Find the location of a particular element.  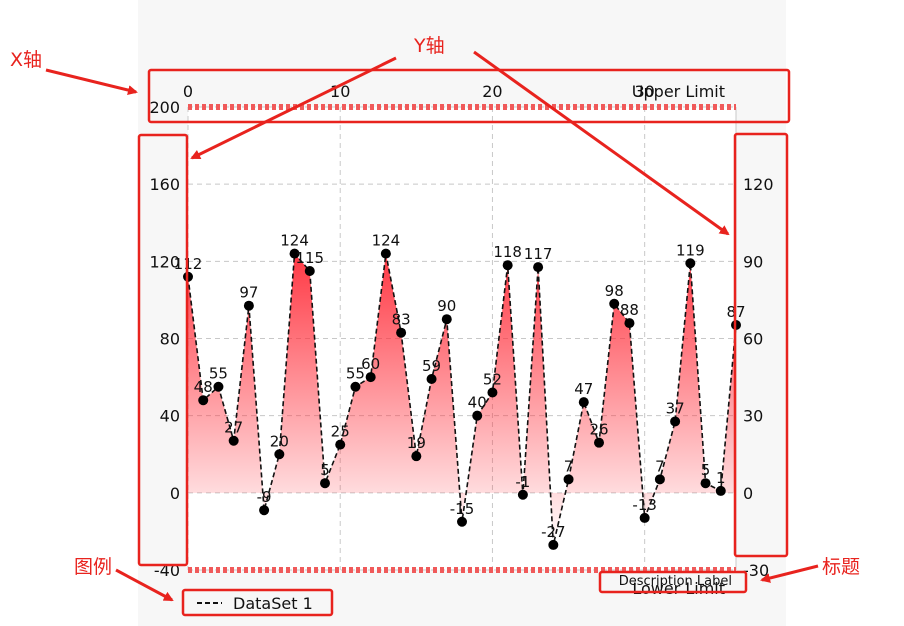

legend: DataSet 1 is located at coordinates (255, 603).